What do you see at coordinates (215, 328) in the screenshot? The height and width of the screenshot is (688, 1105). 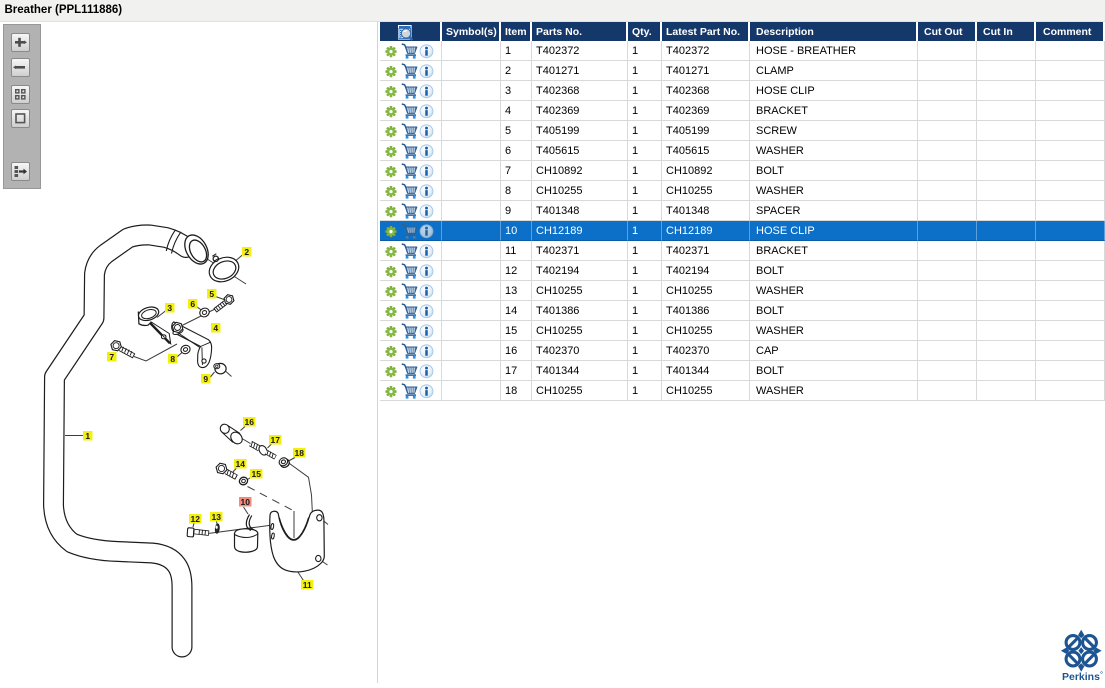 I see `svg-text: 4` at bounding box center [215, 328].